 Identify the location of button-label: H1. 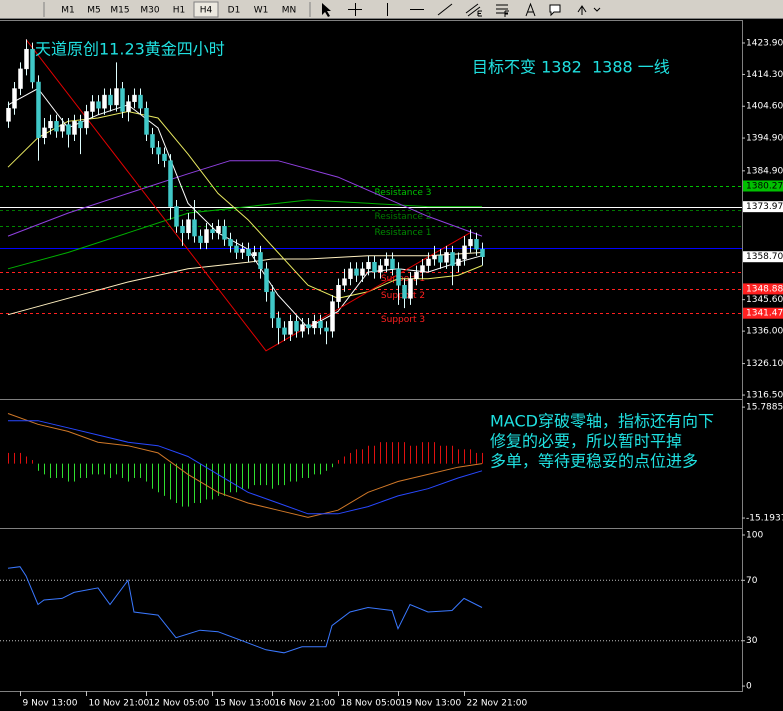
(179, 11).